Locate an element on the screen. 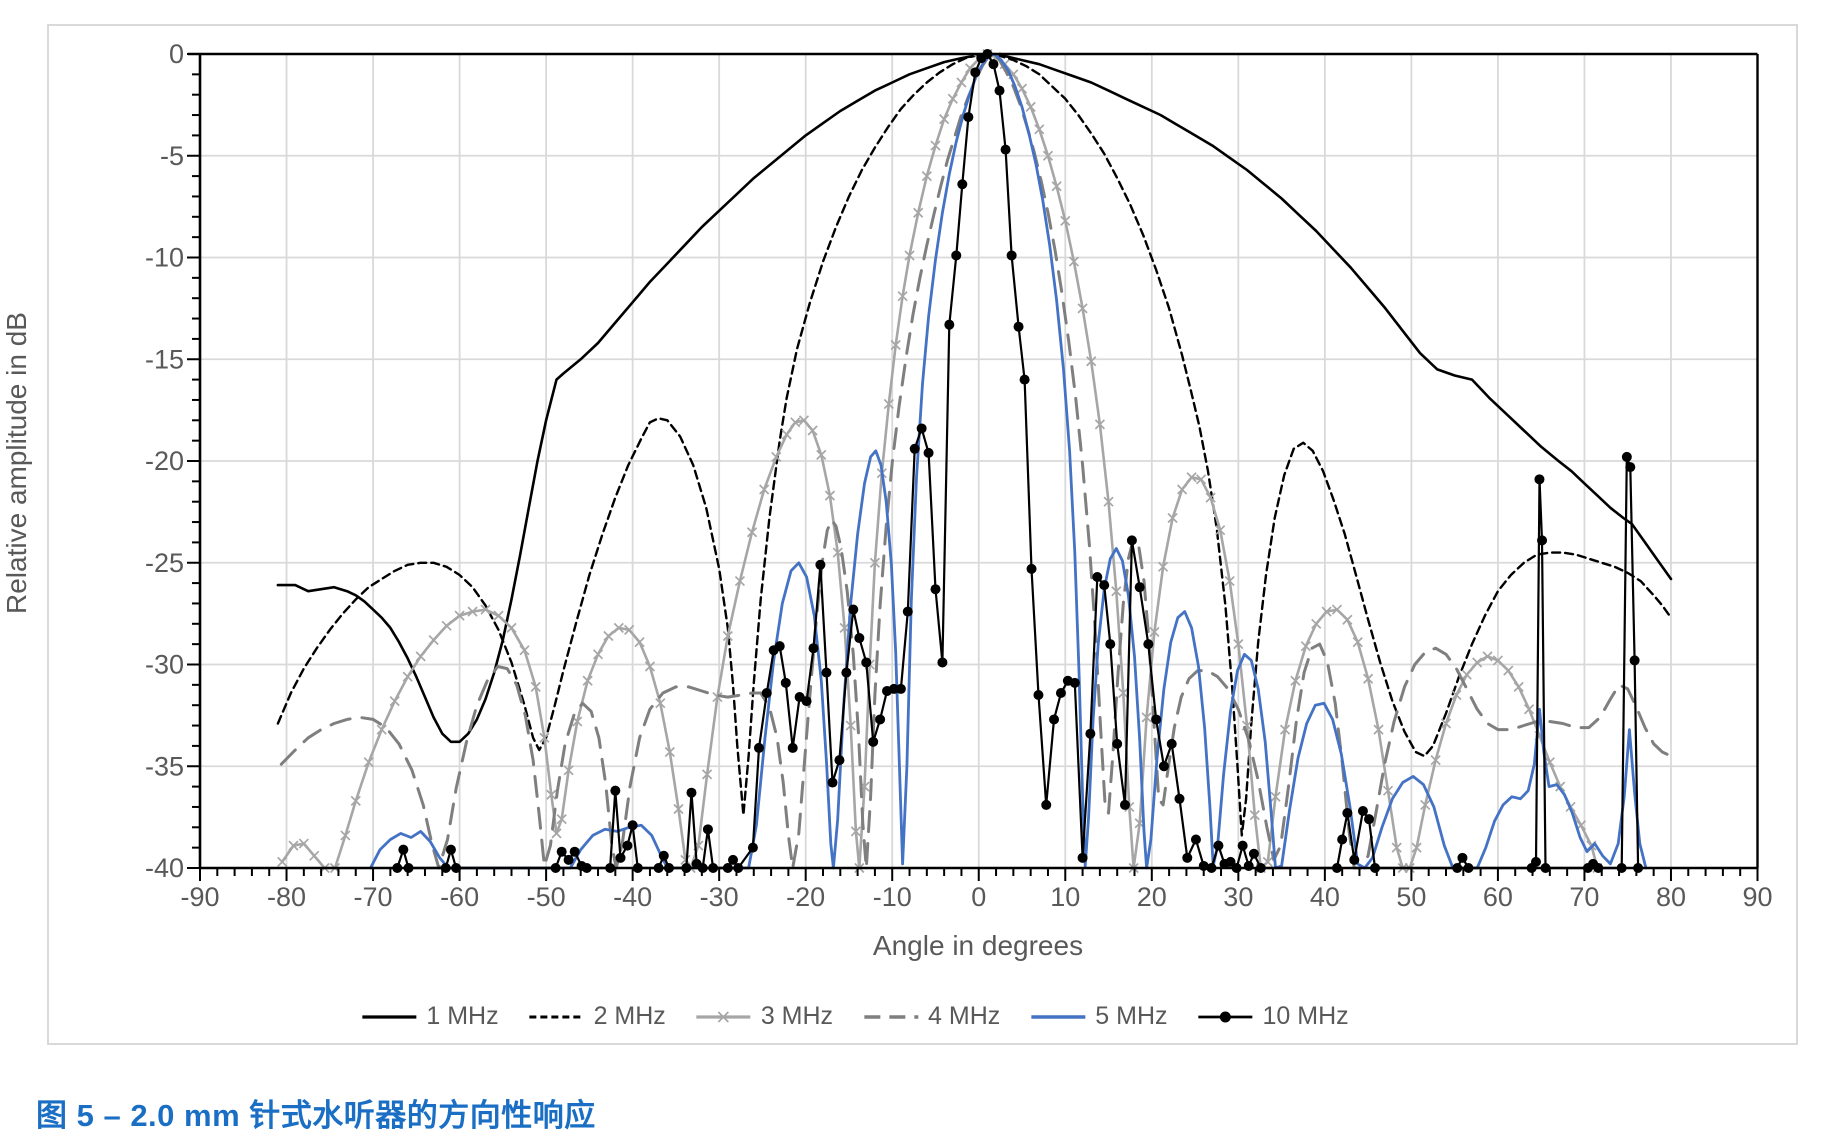 Image resolution: width=1847 pixels, height=1145 pixels. x-tick-label: 50 is located at coordinates (1411, 897).